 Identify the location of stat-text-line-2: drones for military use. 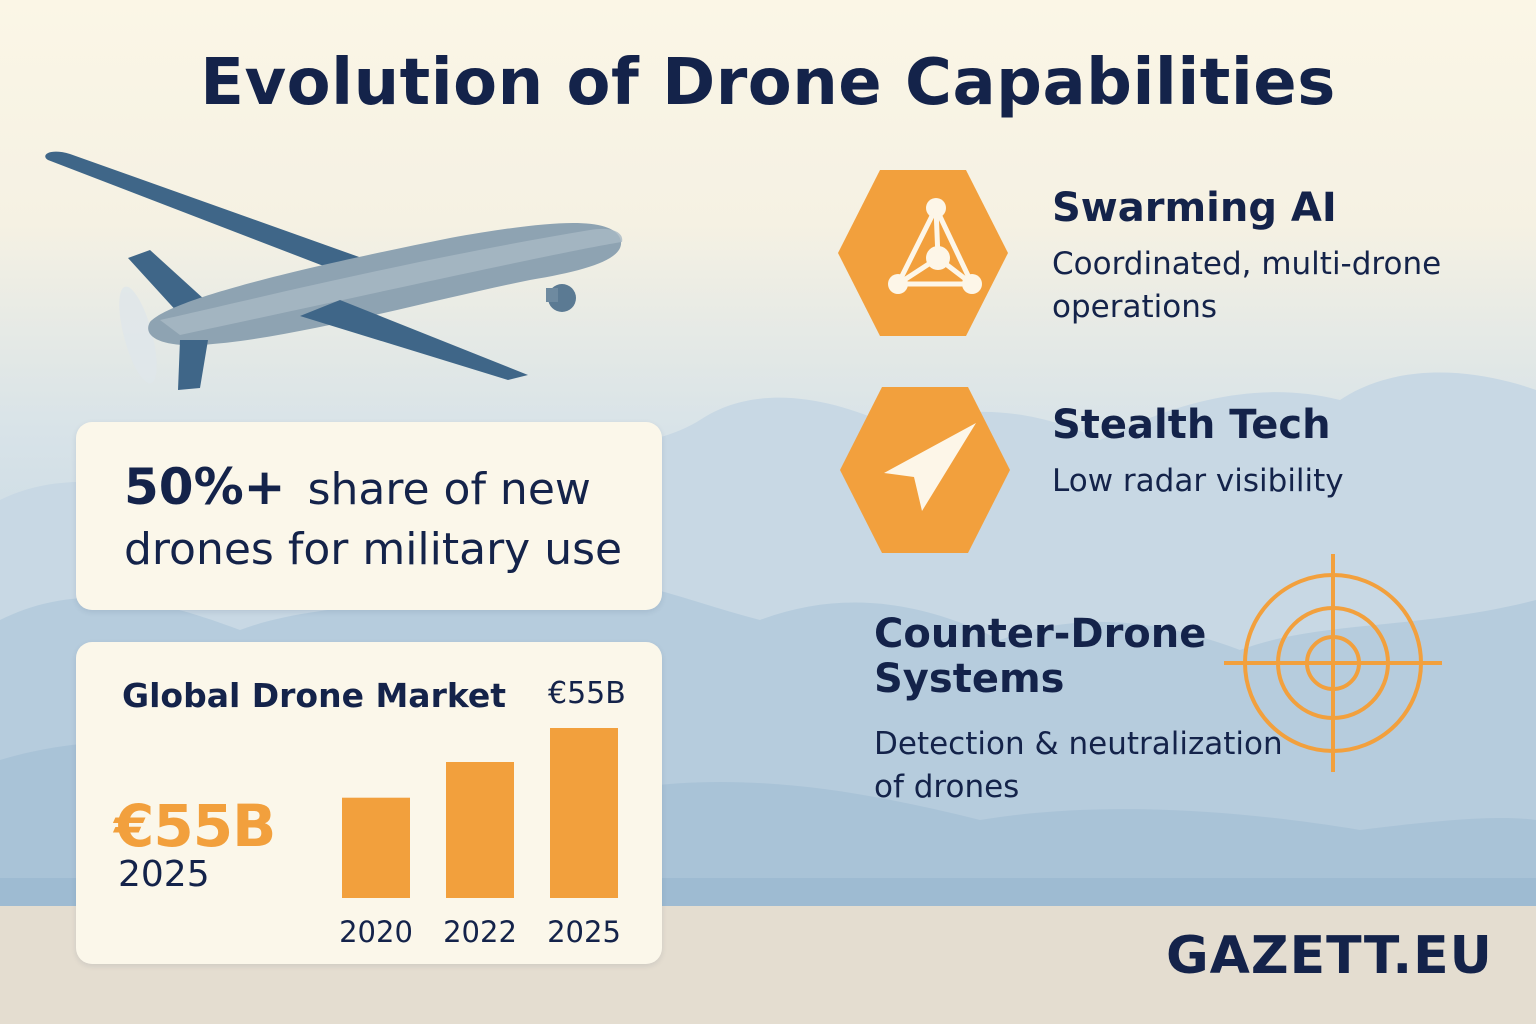
(373, 549).